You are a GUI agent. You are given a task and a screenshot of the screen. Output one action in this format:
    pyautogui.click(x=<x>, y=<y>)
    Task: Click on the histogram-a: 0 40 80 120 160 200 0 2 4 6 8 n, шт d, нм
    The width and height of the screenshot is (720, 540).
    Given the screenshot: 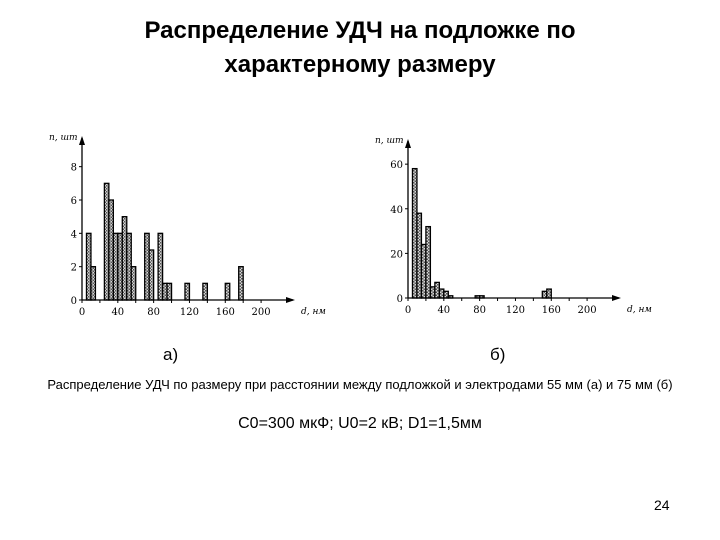 What is the action you would take?
    pyautogui.click(x=187, y=225)
    